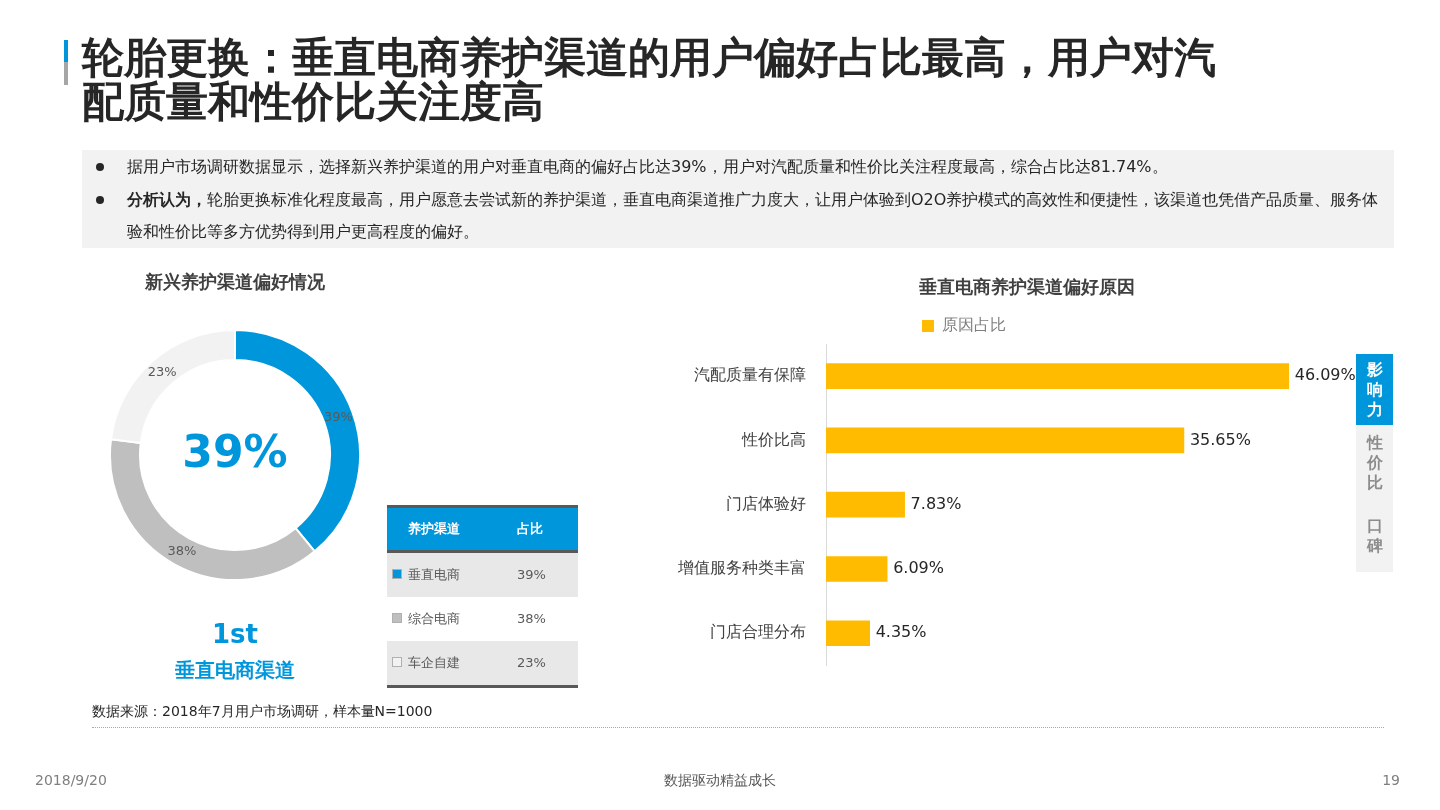  What do you see at coordinates (1374, 536) in the screenshot?
I see `side-tab: 口碑` at bounding box center [1374, 536].